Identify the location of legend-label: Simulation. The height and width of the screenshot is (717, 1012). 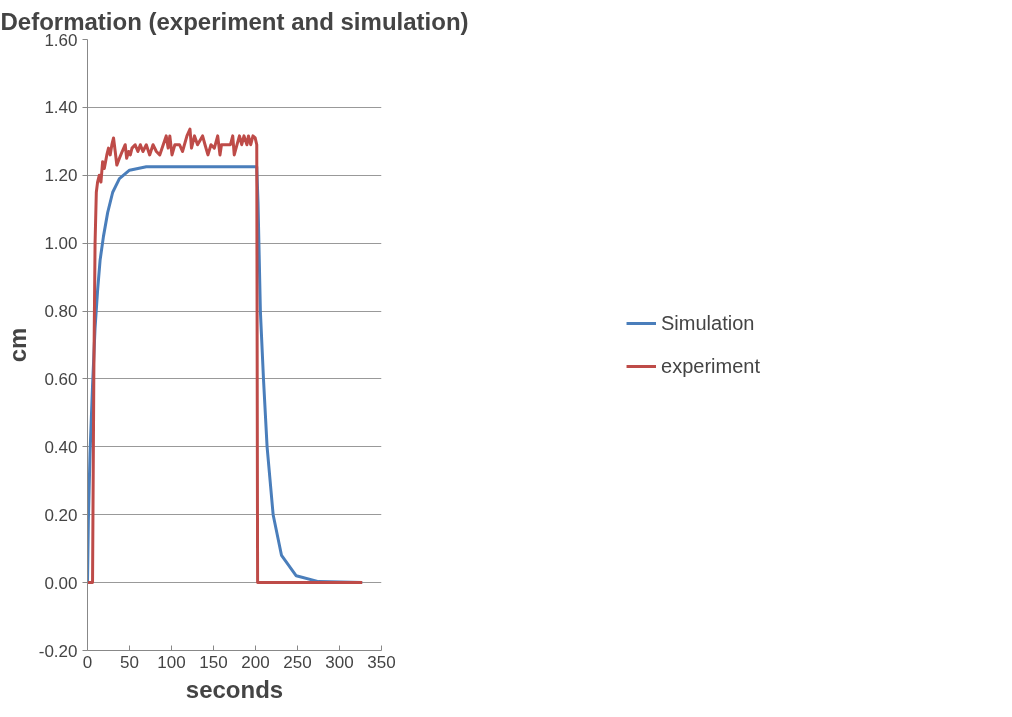
(708, 323).